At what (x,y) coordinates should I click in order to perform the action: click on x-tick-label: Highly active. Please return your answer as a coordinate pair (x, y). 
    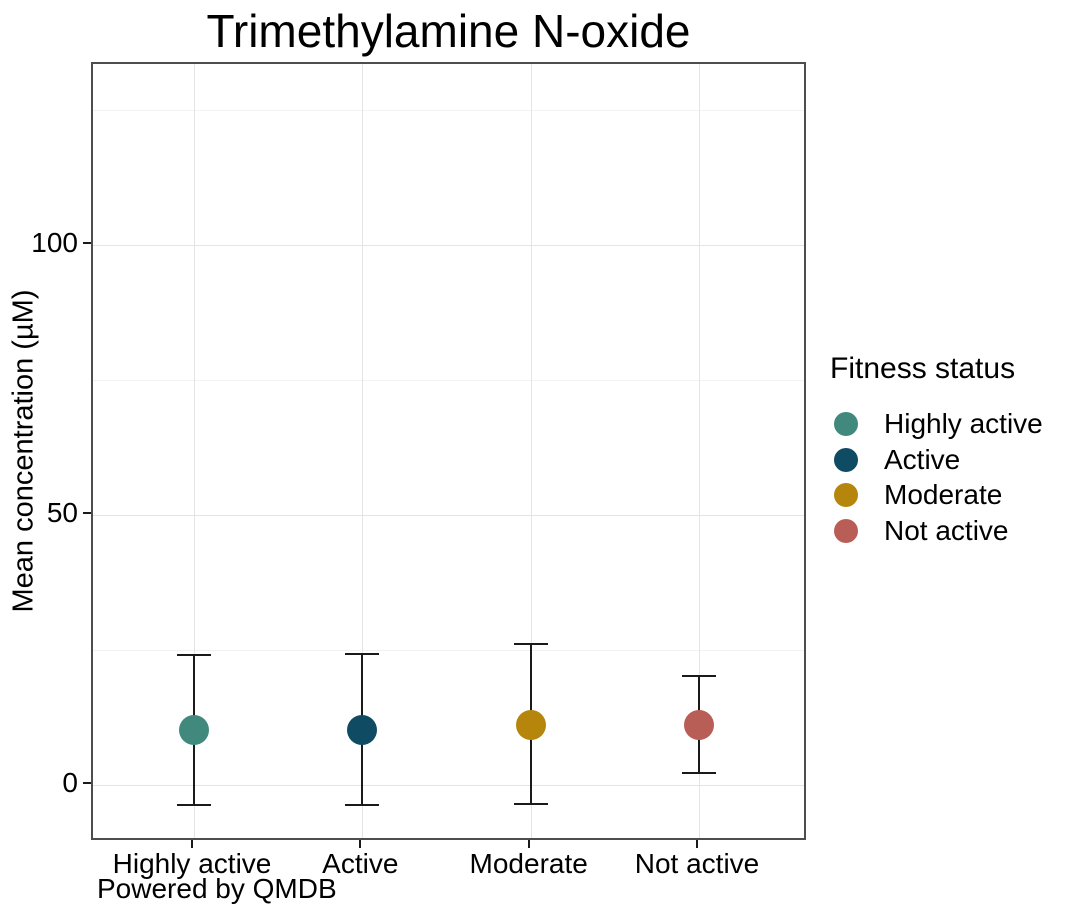
    Looking at the image, I should click on (192, 863).